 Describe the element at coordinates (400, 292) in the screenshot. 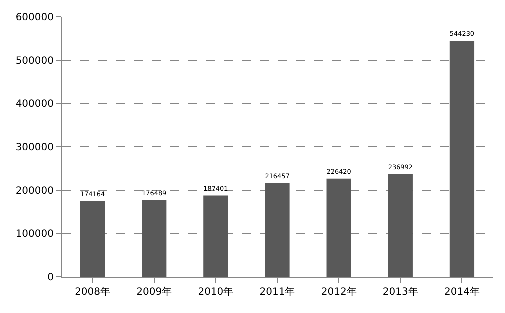

I see `x-tick-label: 2013年` at that location.